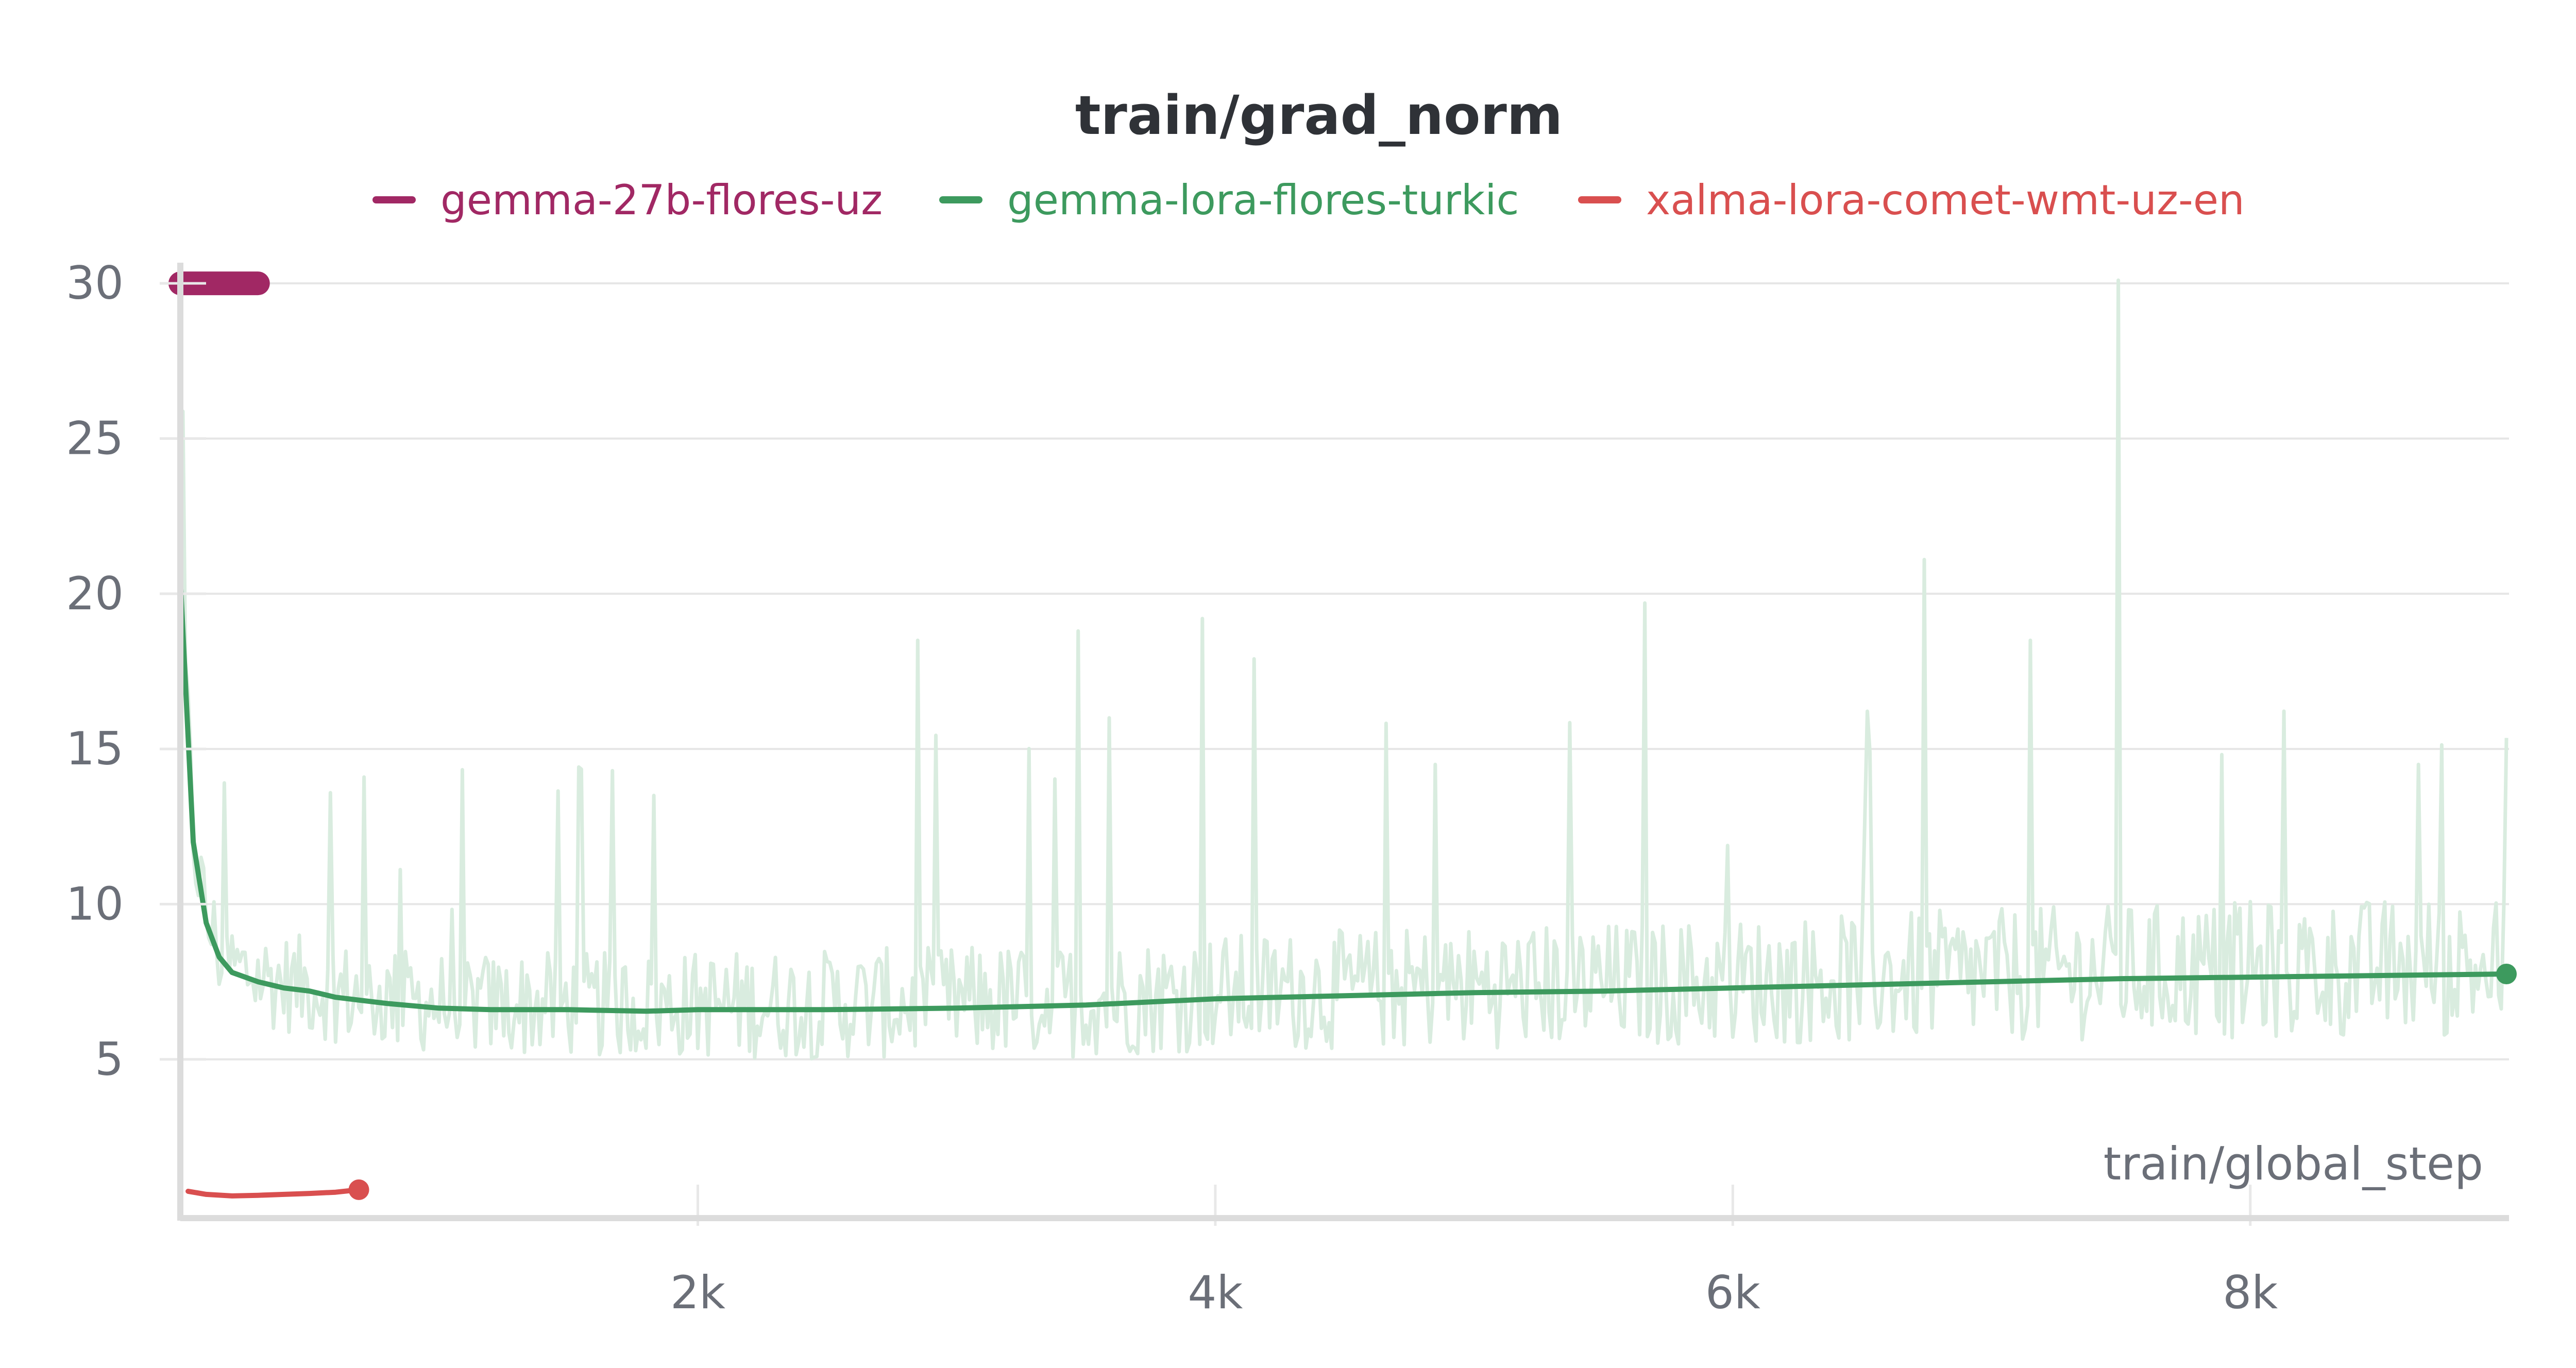  Describe the element at coordinates (95, 283) in the screenshot. I see `y-tick-label-30: 30` at that location.